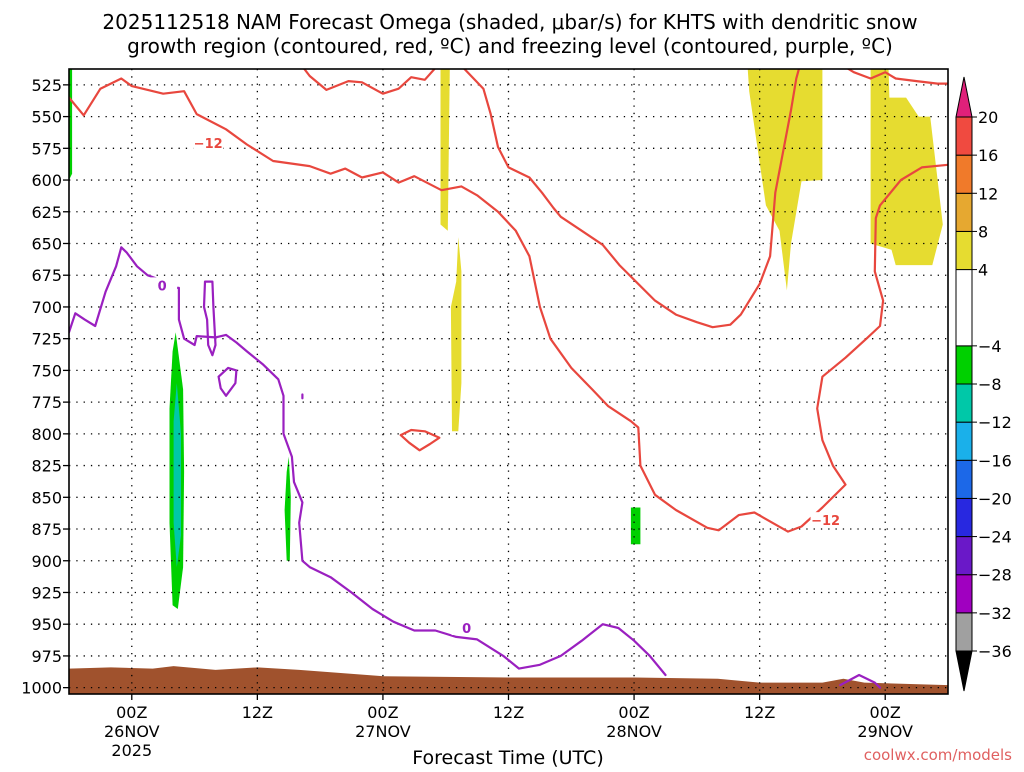 This screenshot has height=772, width=1024. What do you see at coordinates (634, 731) in the screenshot?
I see `xtick-date-4: 28NOV` at bounding box center [634, 731].